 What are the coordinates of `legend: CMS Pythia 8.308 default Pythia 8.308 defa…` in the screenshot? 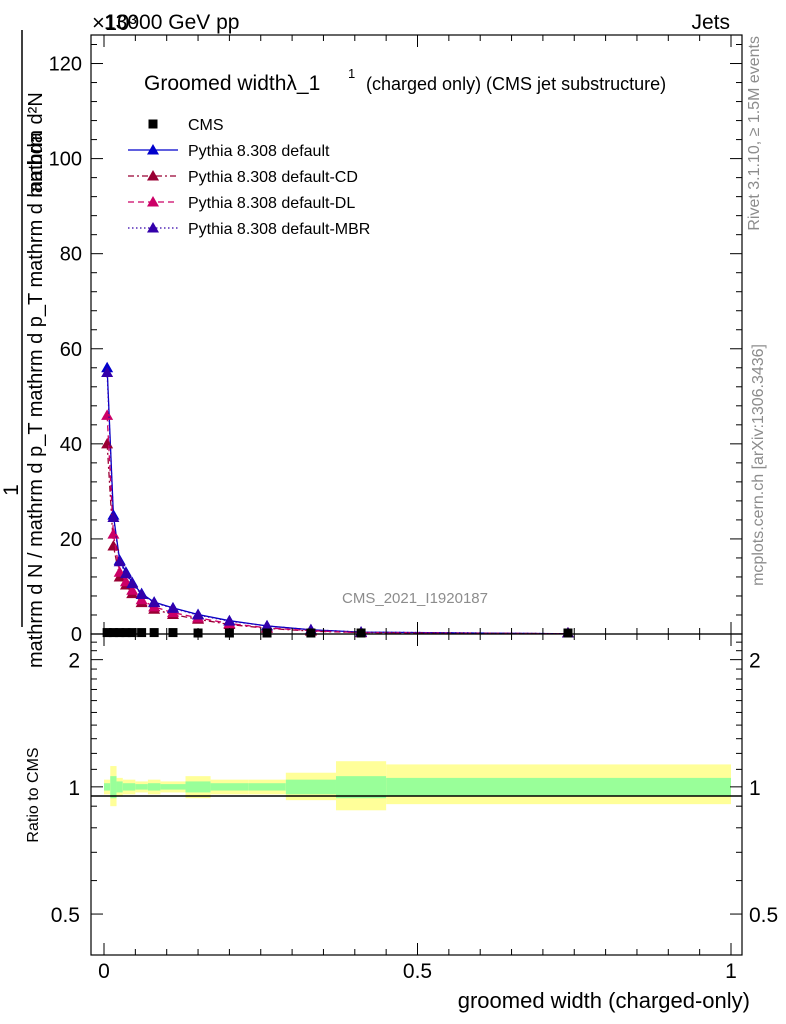 It's located at (249, 177).